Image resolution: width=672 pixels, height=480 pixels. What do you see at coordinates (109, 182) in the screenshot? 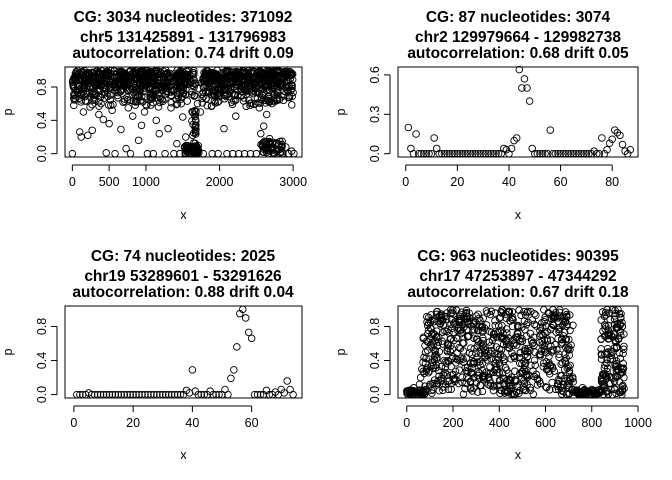
I see `panel-1-x-tick-label: 500` at bounding box center [109, 182].